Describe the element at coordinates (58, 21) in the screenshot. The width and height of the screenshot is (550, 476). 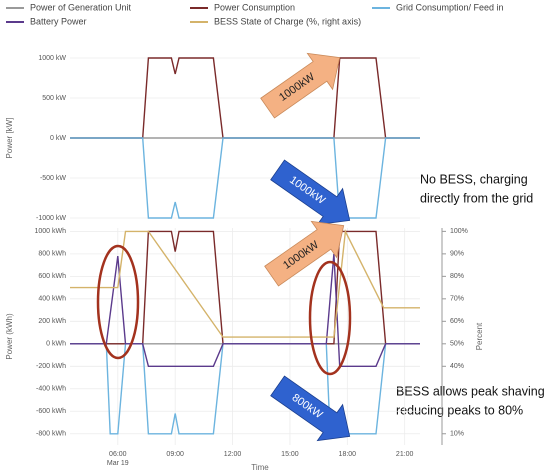
I see `legend-label: Battery Power` at that location.